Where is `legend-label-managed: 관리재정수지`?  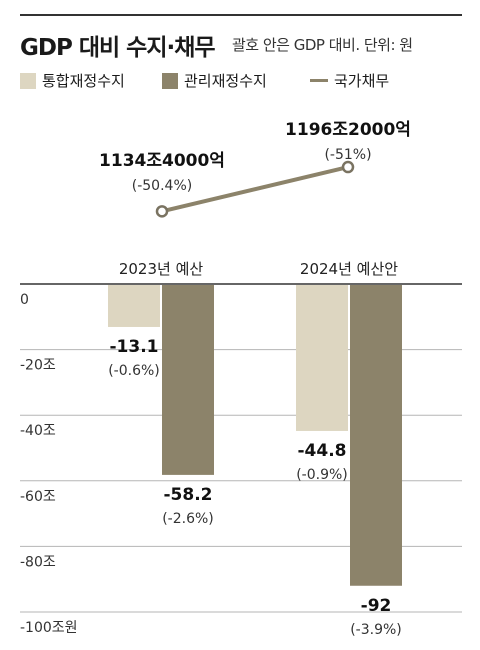
legend-label-managed: 관리재정수지 is located at coordinates (225, 81).